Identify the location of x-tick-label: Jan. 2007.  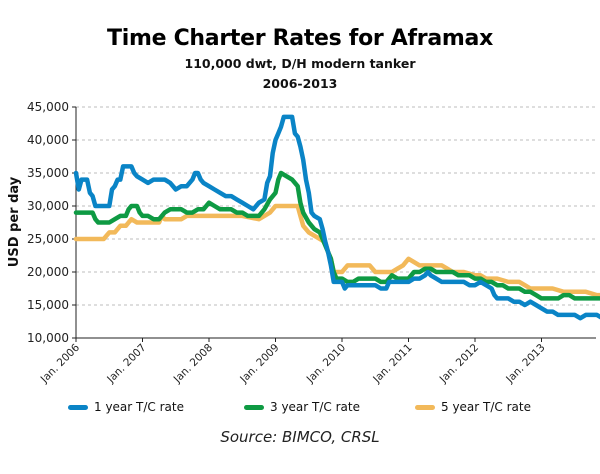
(126, 364).